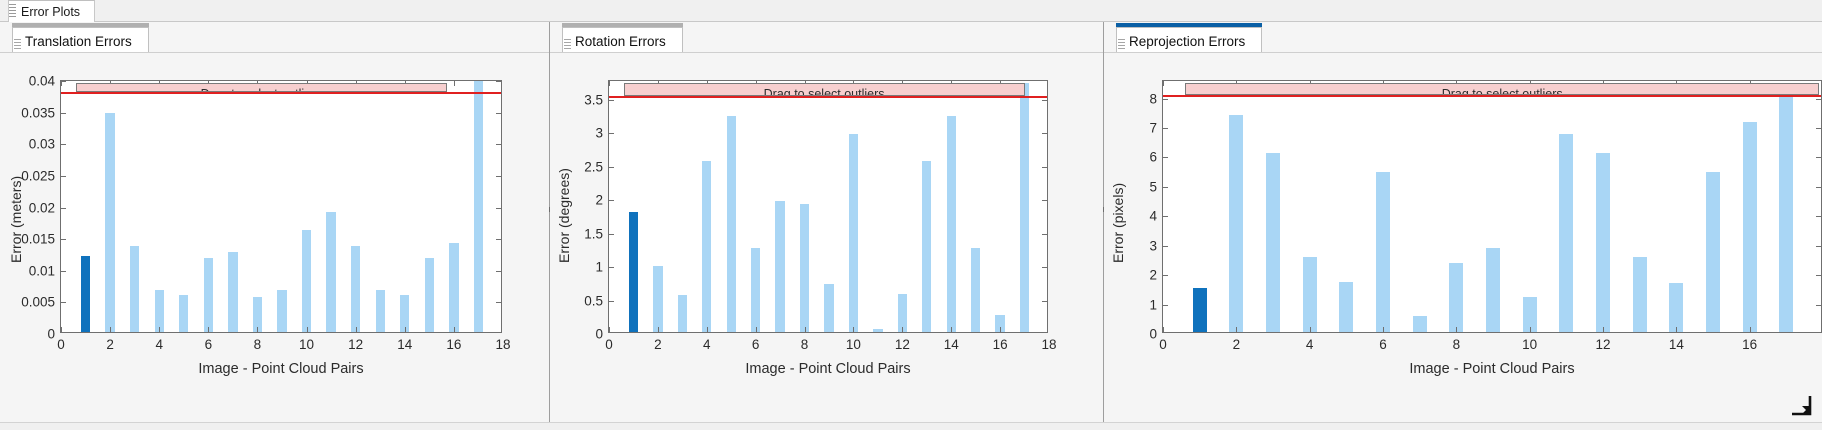  Describe the element at coordinates (1236, 344) in the screenshot. I see `x-tick-label: 2` at that location.